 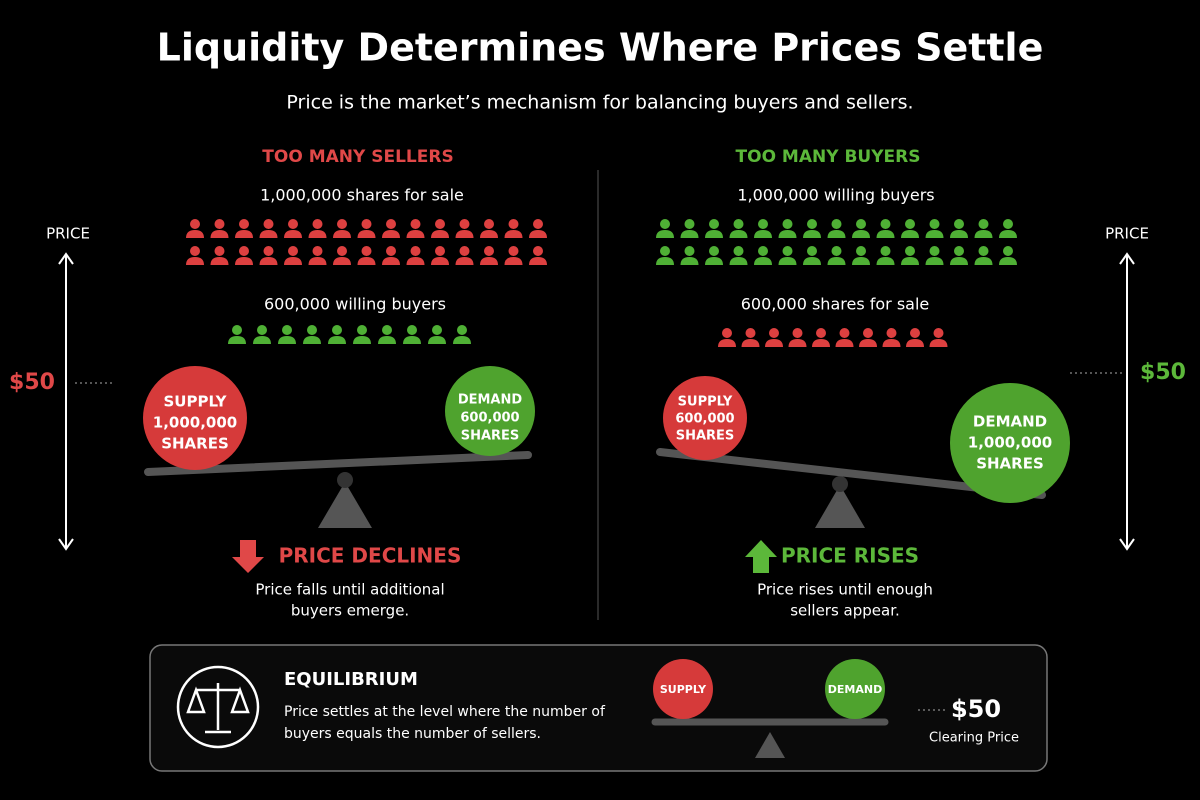 I want to click on label: 1,000,000 willing buyers, so click(x=835, y=195).